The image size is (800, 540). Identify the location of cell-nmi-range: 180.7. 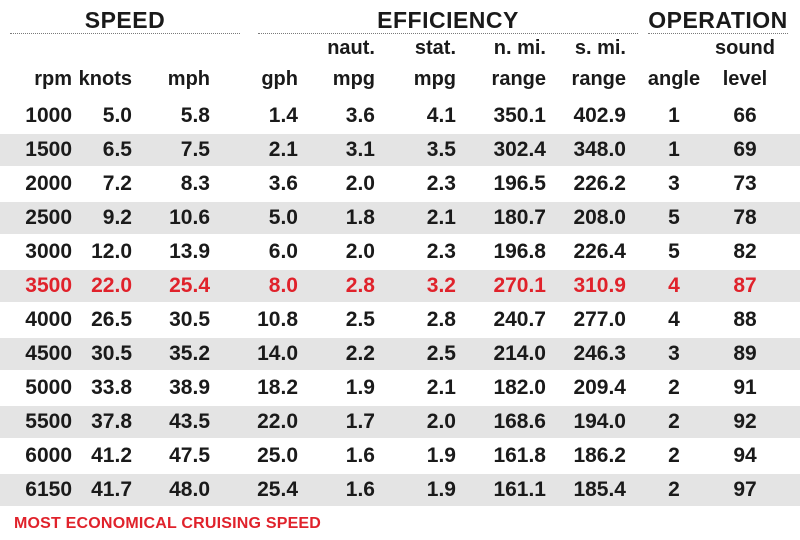
(519, 217).